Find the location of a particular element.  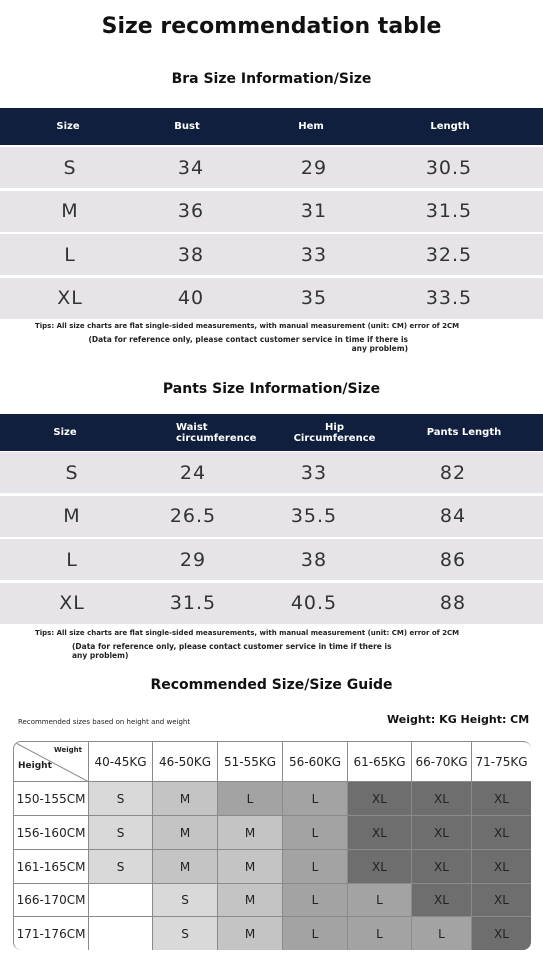

column-header: Waist circumference is located at coordinates (216, 432).